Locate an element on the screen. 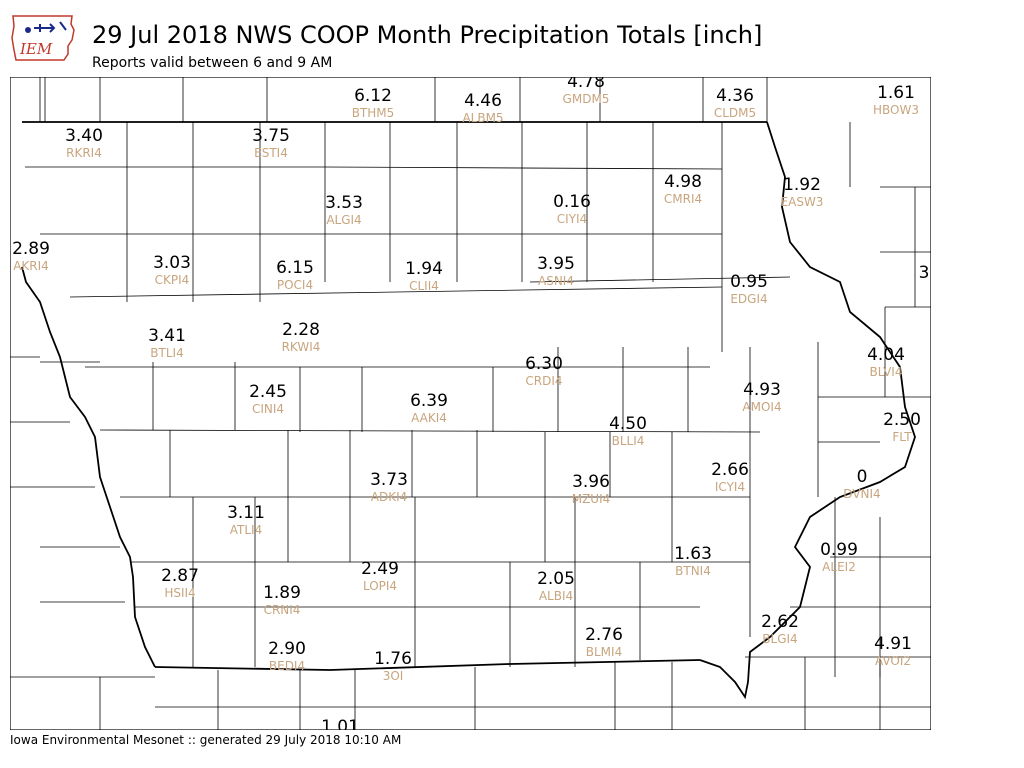 This screenshot has width=1024, height=768. precip-value: 4.78 is located at coordinates (586, 84).